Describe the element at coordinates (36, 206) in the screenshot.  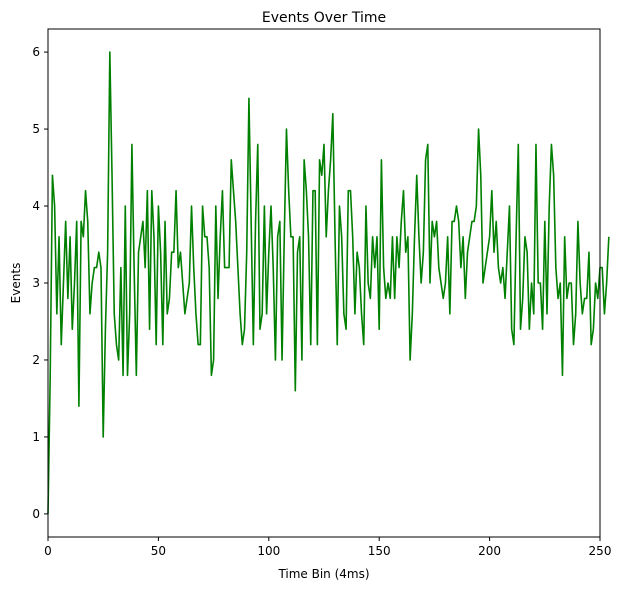
I see `y-tick-label: 4` at that location.